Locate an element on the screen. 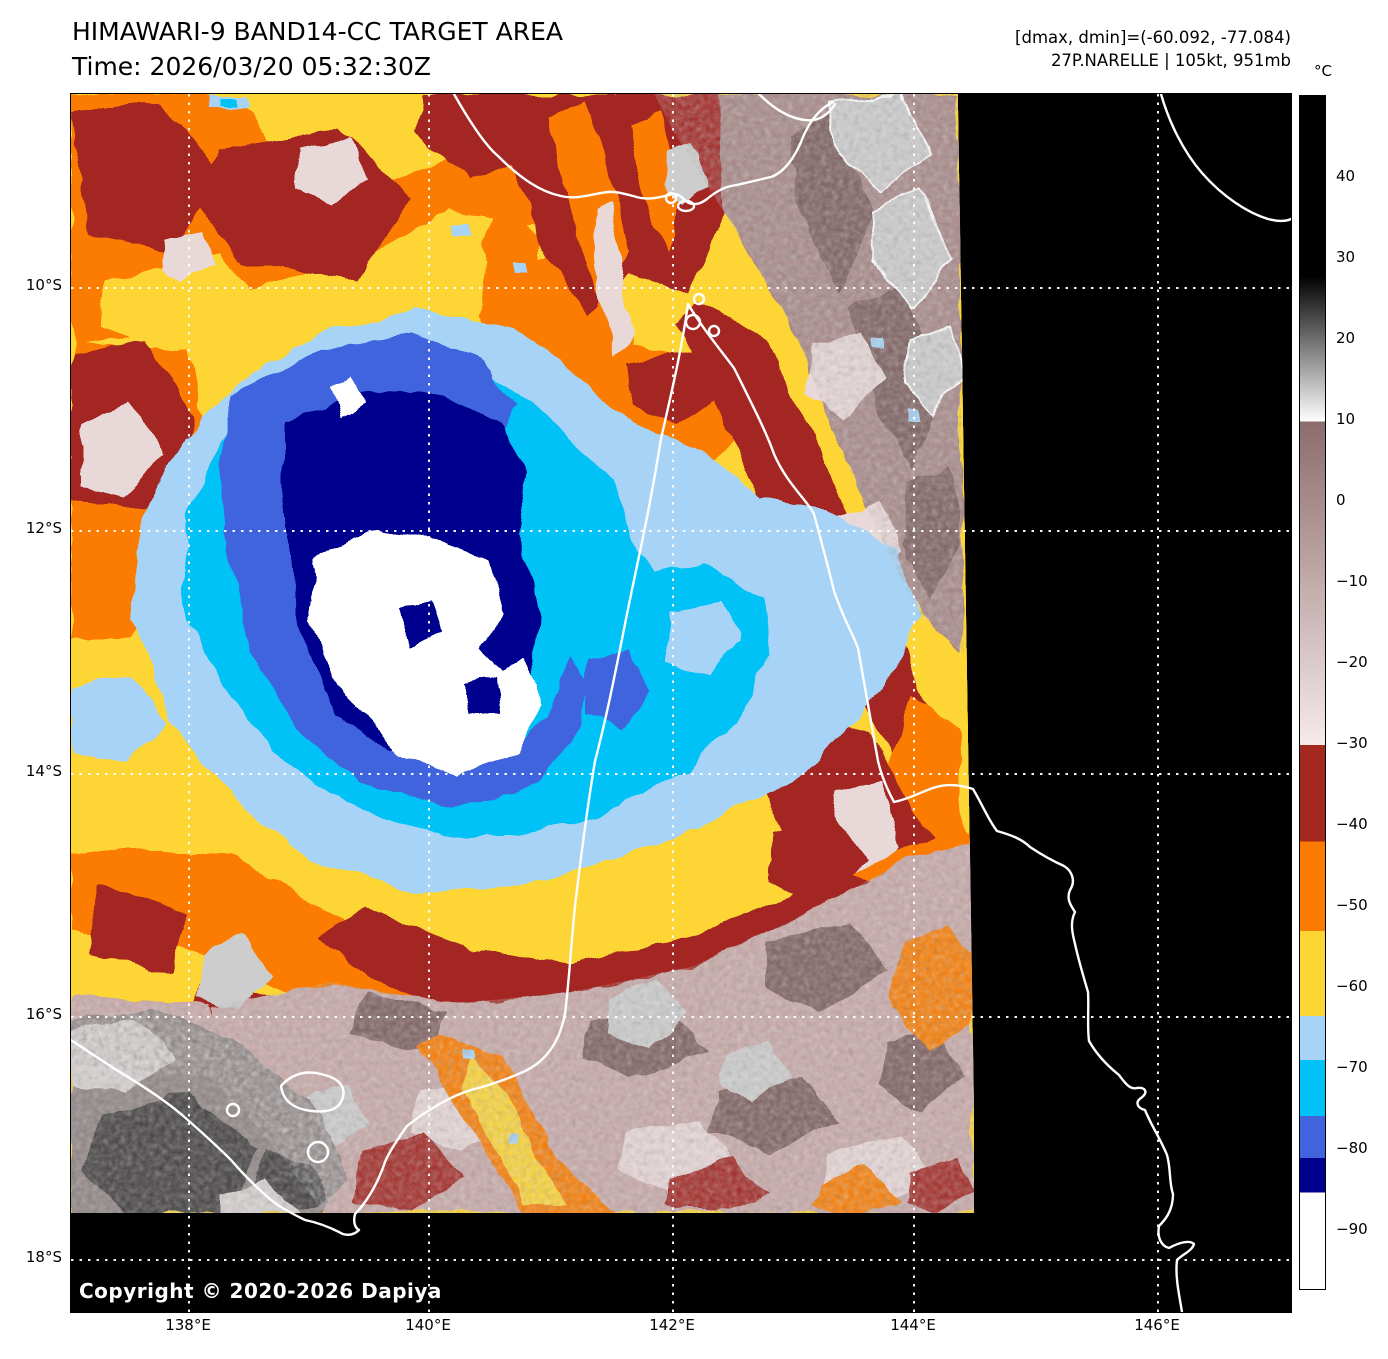 This screenshot has height=1359, width=1388. colorbar-tick: −90 is located at coordinates (1352, 1229).